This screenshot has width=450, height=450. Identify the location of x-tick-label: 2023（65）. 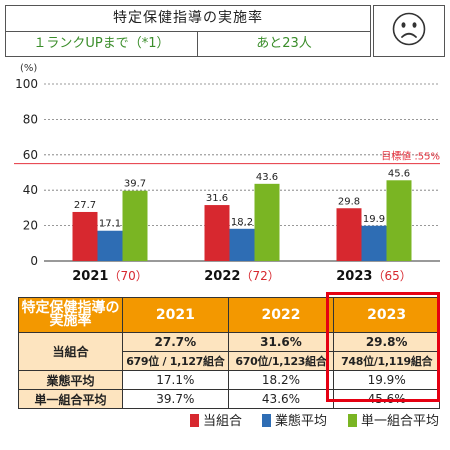
(373, 276).